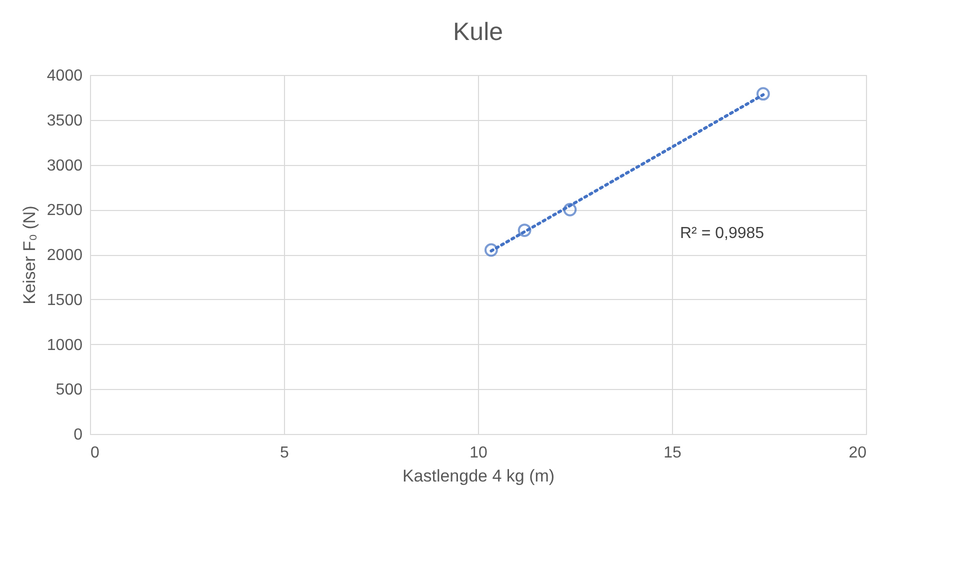 The width and height of the screenshot is (957, 583). I want to click on y-tick-label: 1500, so click(64, 300).